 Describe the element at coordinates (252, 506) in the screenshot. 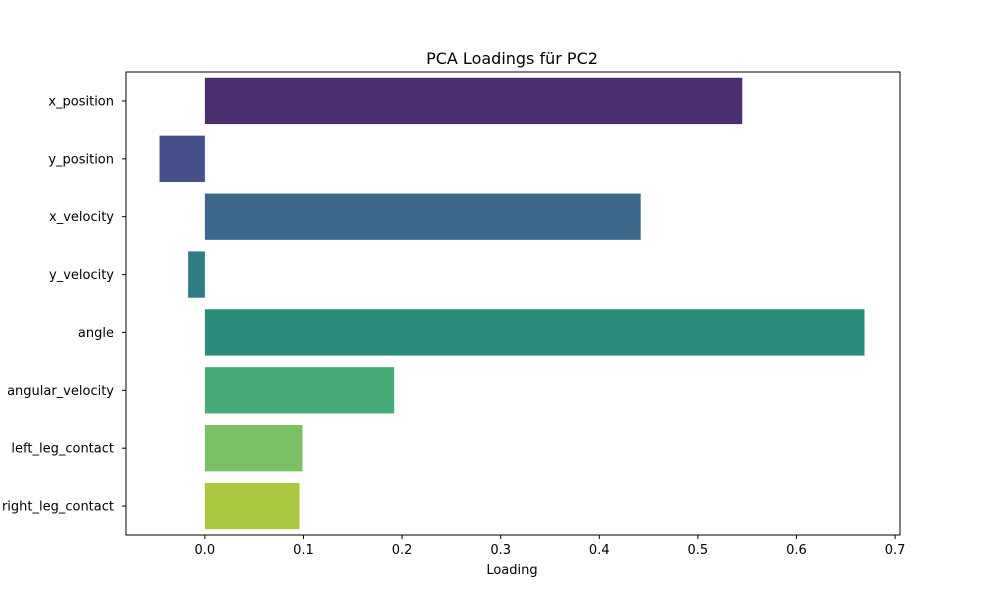

I see `bar-right-leg-contact` at that location.